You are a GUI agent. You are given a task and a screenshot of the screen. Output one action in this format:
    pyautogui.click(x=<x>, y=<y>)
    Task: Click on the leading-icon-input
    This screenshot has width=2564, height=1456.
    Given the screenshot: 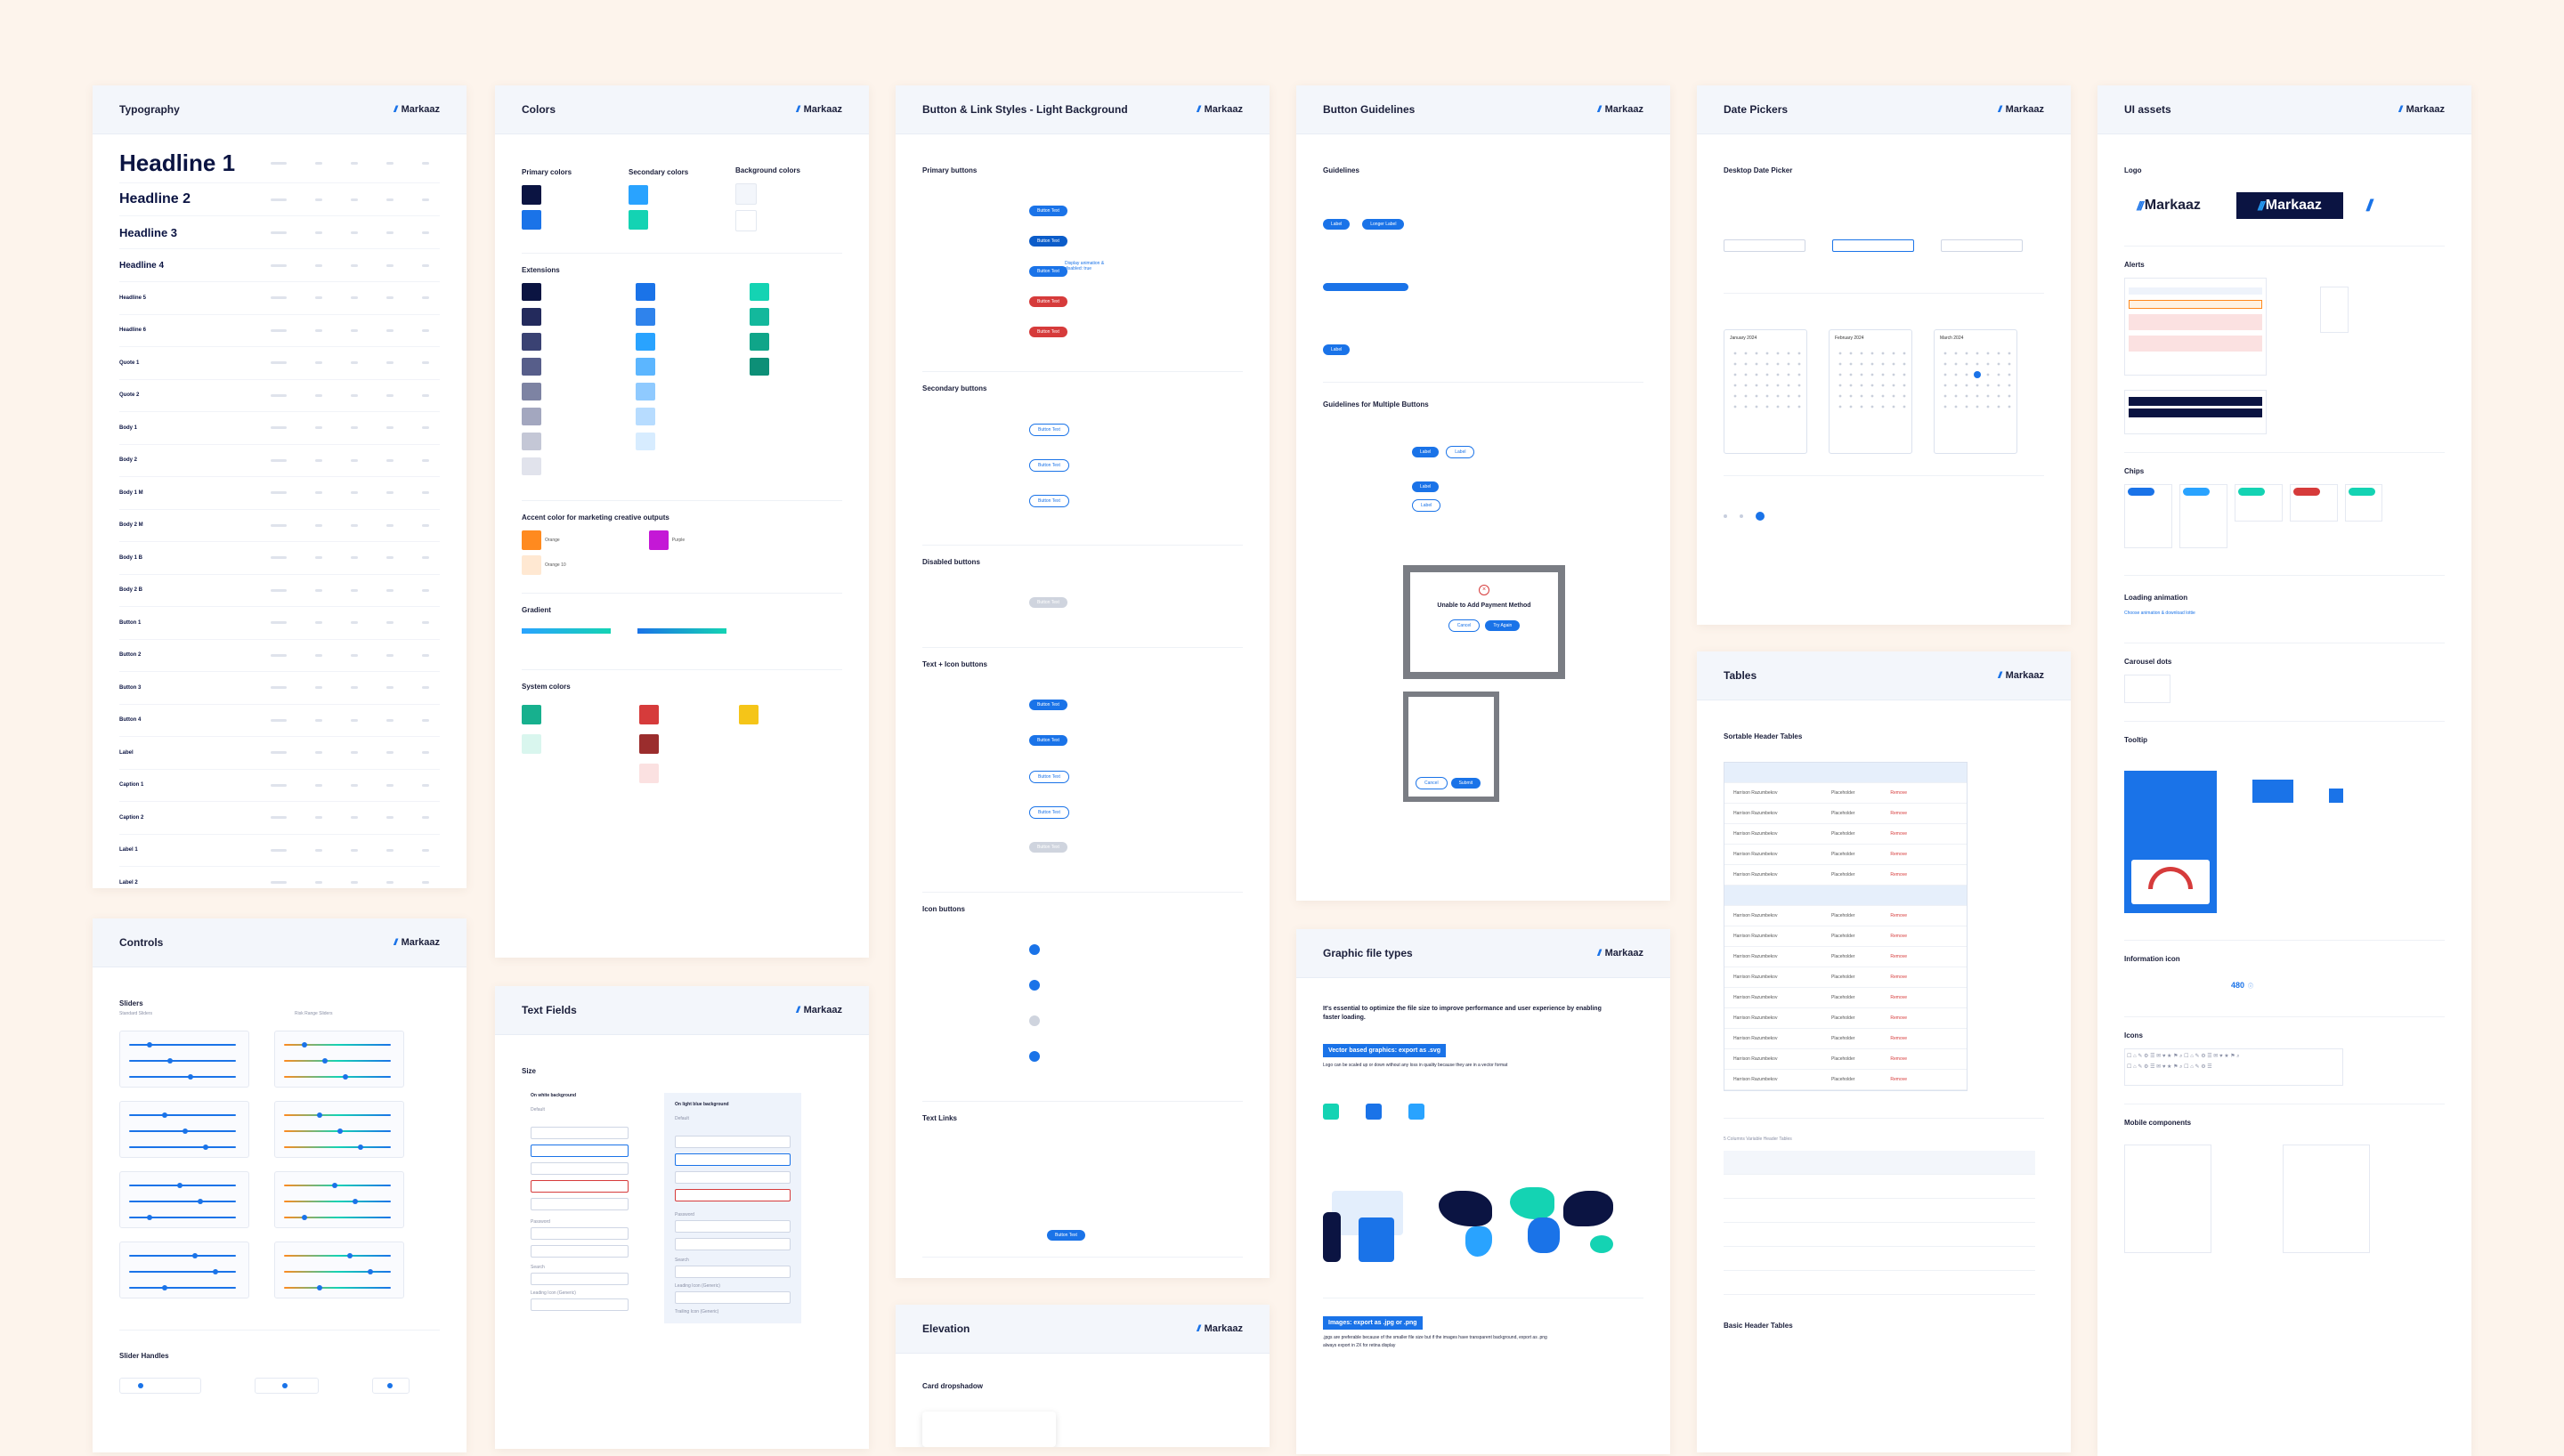 What is the action you would take?
    pyautogui.click(x=733, y=1297)
    